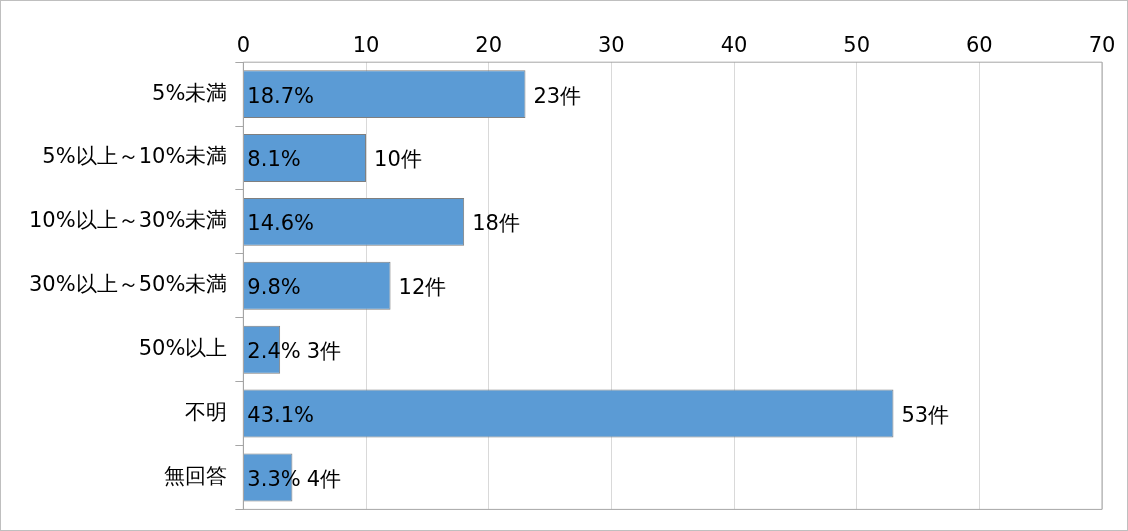 The height and width of the screenshot is (531, 1128). Describe the element at coordinates (274, 159) in the screenshot. I see `annotation: 8.1%` at that location.